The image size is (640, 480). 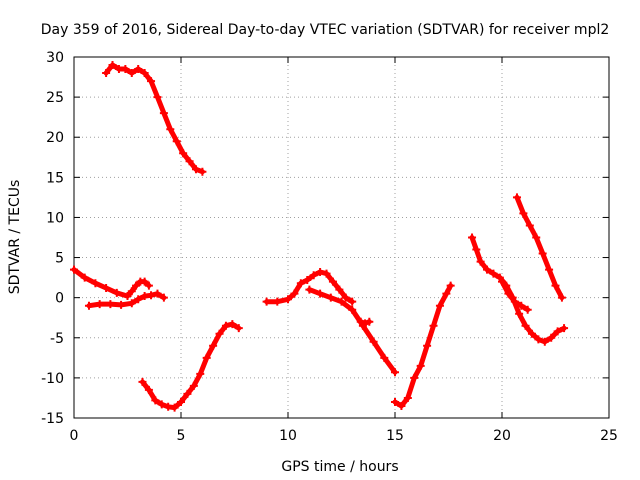 What do you see at coordinates (395, 436) in the screenshot?
I see `x-tick-label: 15` at bounding box center [395, 436].